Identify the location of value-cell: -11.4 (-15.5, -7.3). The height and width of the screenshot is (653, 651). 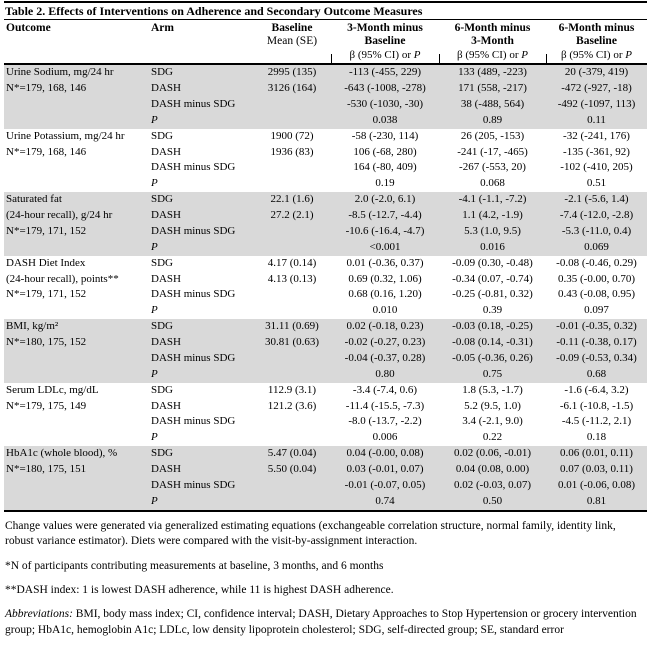
(385, 405).